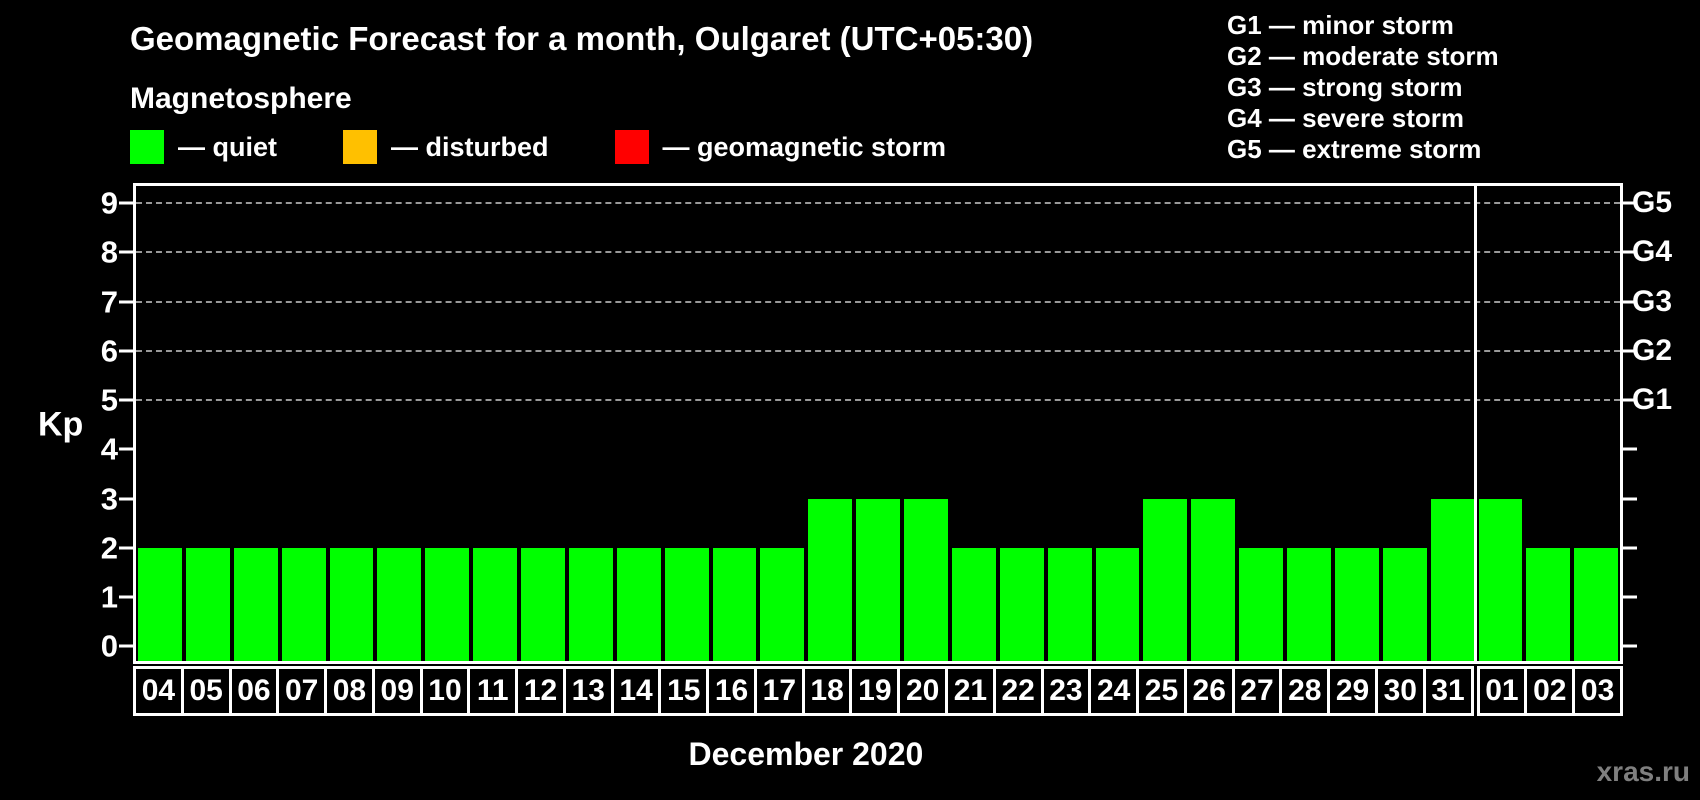 Image resolution: width=1700 pixels, height=800 pixels. I want to click on g-level-label-g4: G4, so click(1652, 252).